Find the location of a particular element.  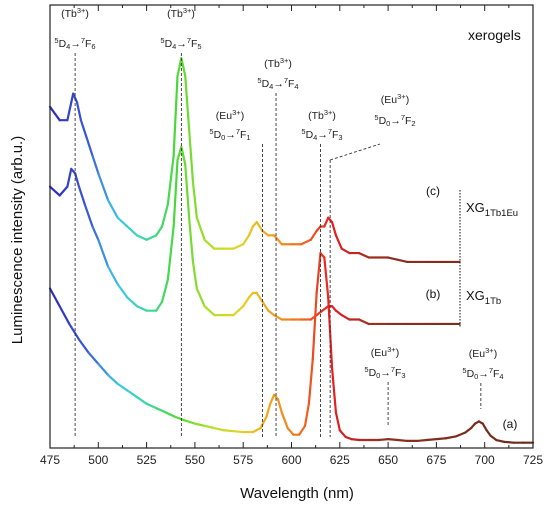

transition-text: 5D4→7F3 is located at coordinates (321, 134).